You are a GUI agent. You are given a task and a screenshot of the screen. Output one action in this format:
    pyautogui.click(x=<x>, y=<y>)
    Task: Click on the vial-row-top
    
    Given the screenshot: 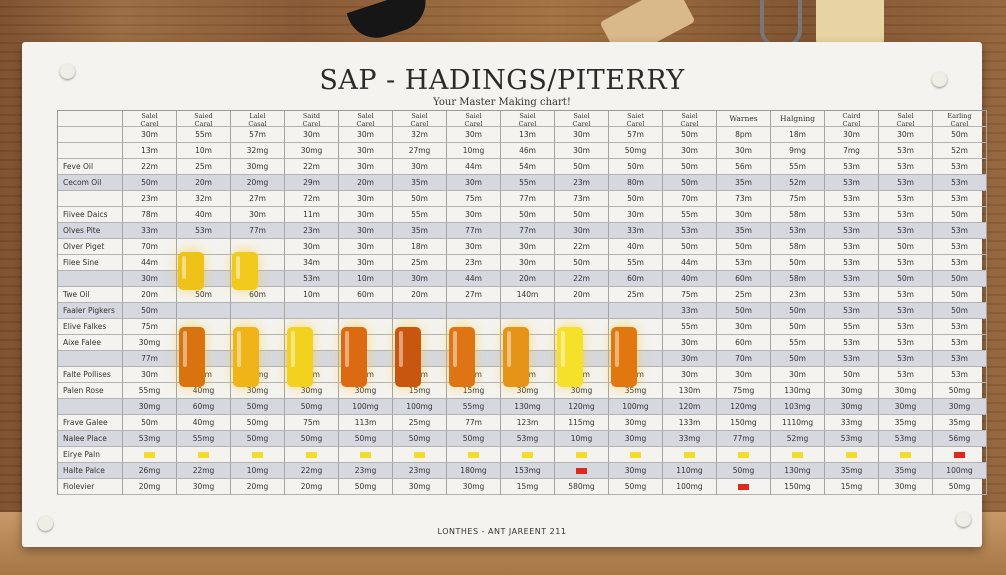 What is the action you would take?
    pyautogui.click(x=232, y=267)
    